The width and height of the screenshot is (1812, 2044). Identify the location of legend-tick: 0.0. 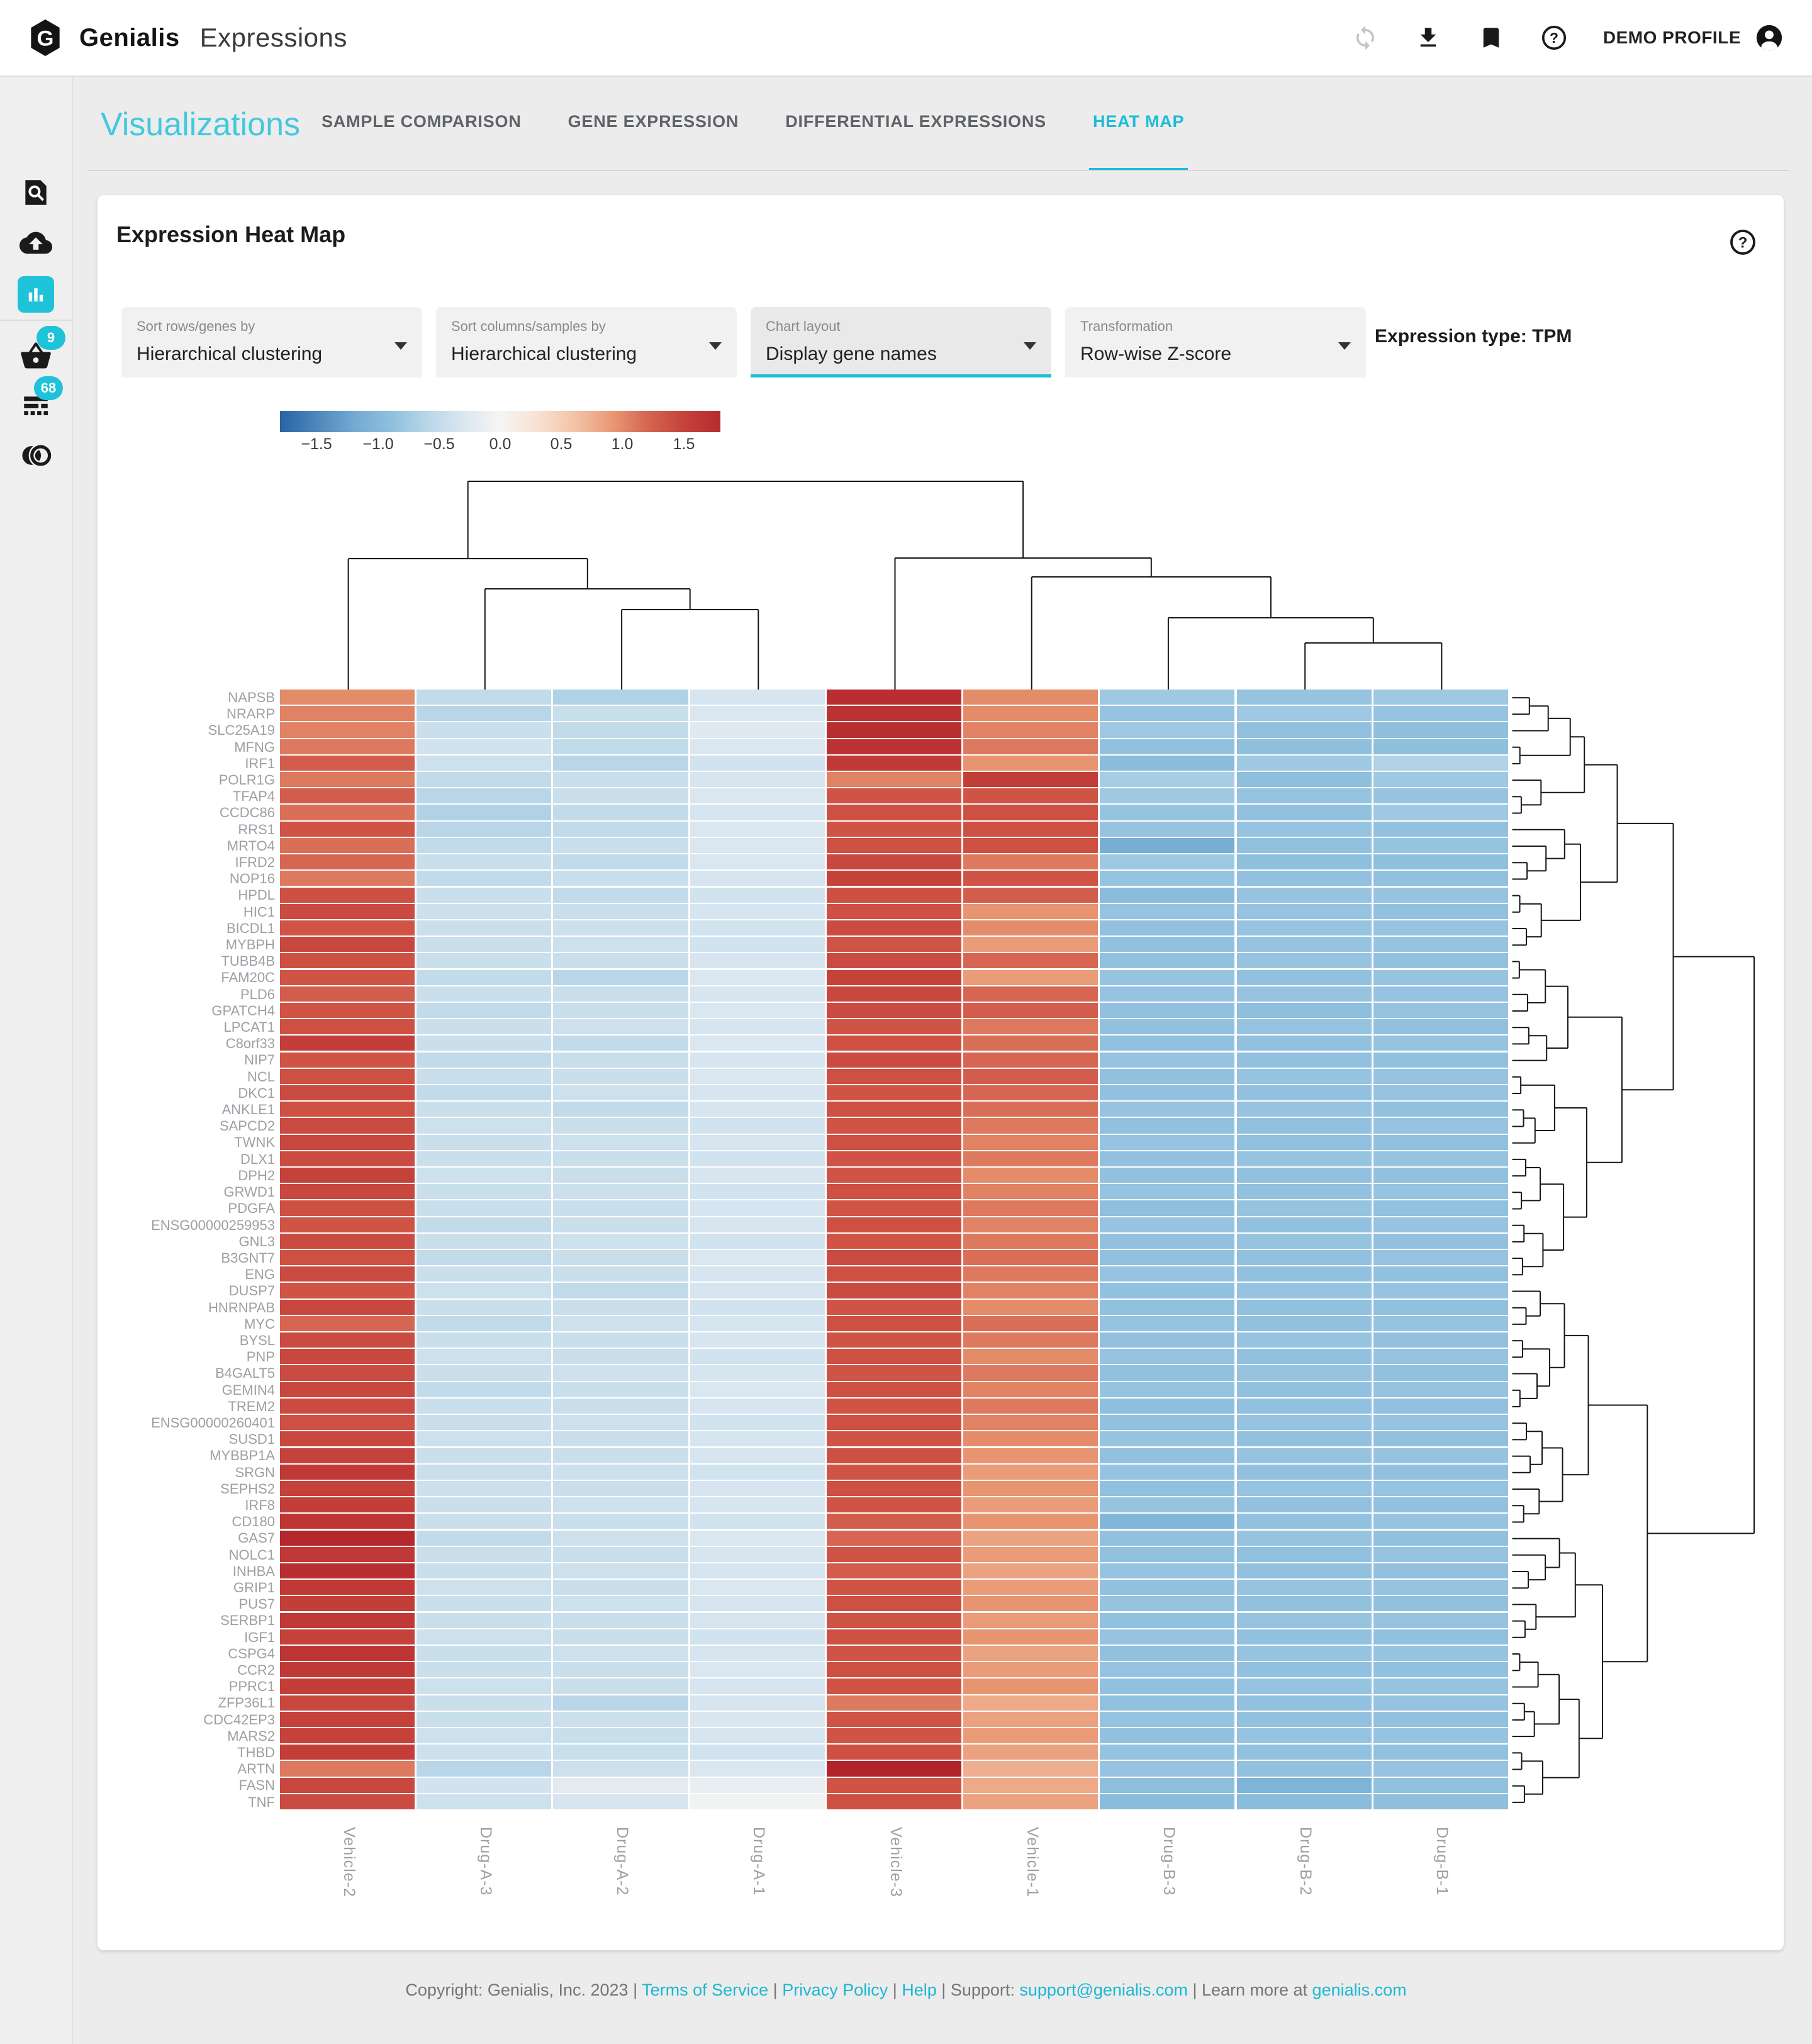
(500, 444).